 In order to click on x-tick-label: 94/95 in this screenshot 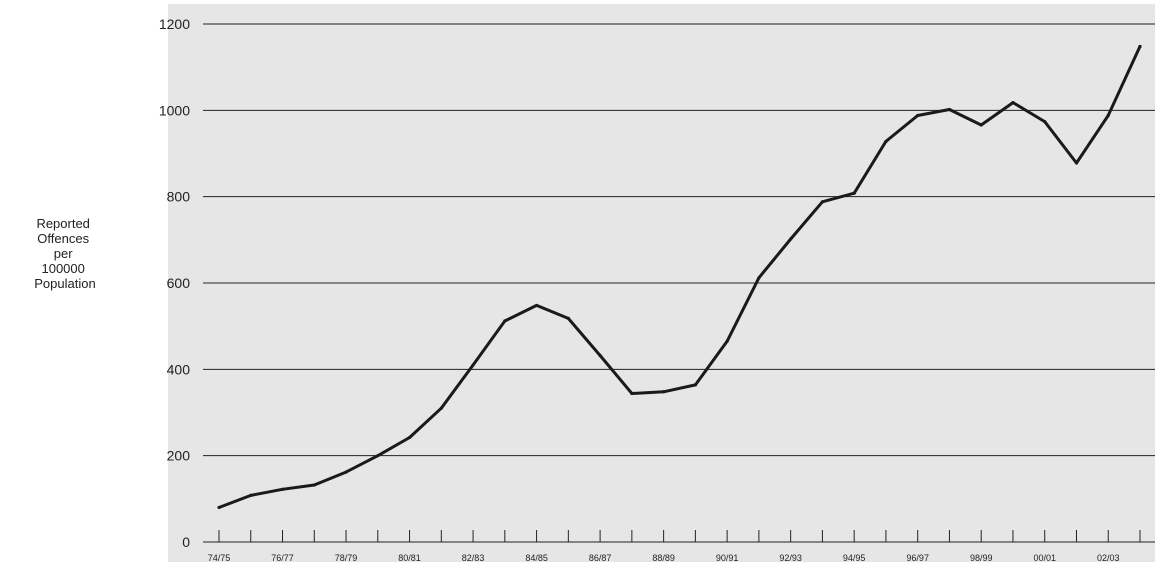, I will do `click(854, 557)`.